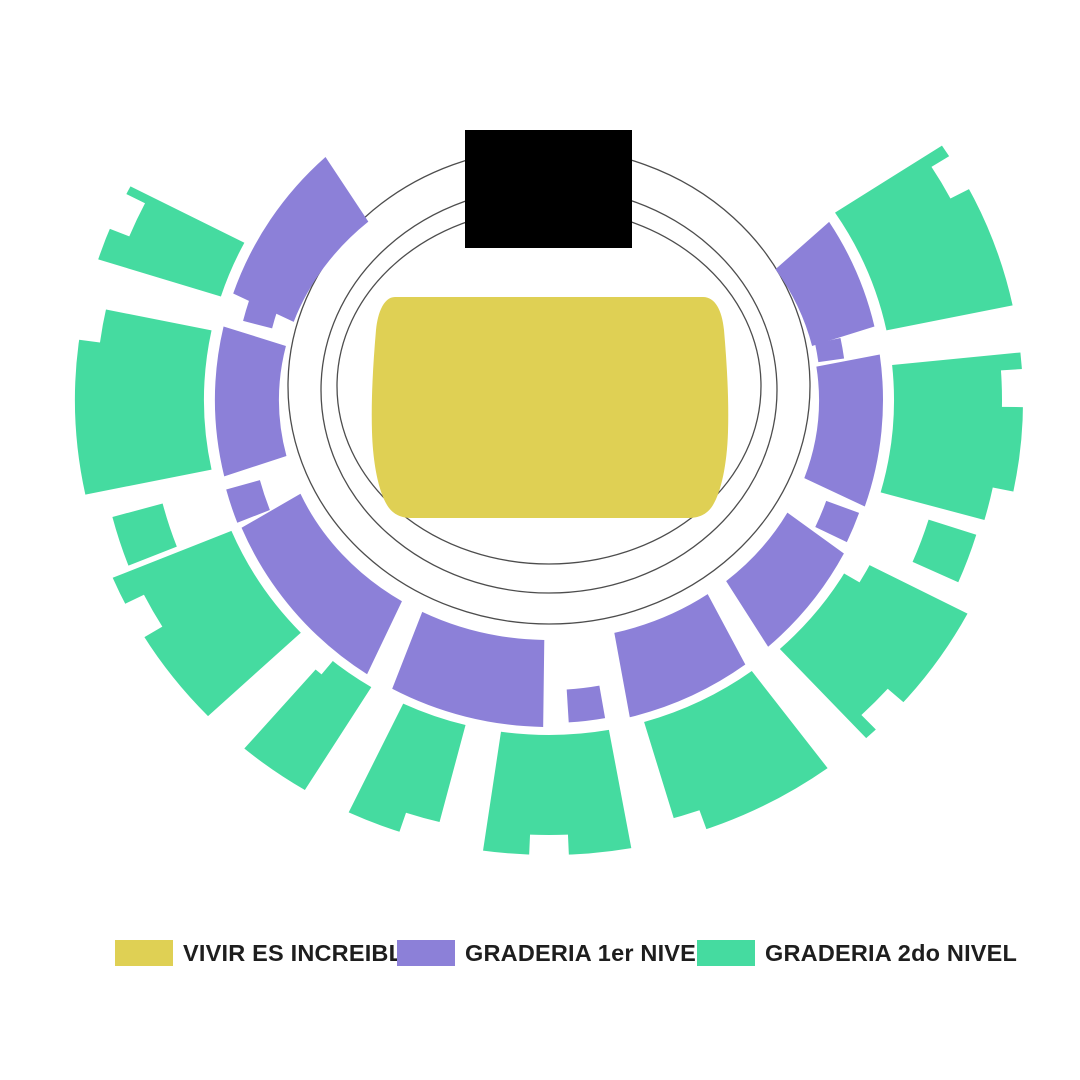 This screenshot has width=1080, height=1080. What do you see at coordinates (891, 952) in the screenshot?
I see `legend-label-level2: GRADERIA 2do NIVEL` at bounding box center [891, 952].